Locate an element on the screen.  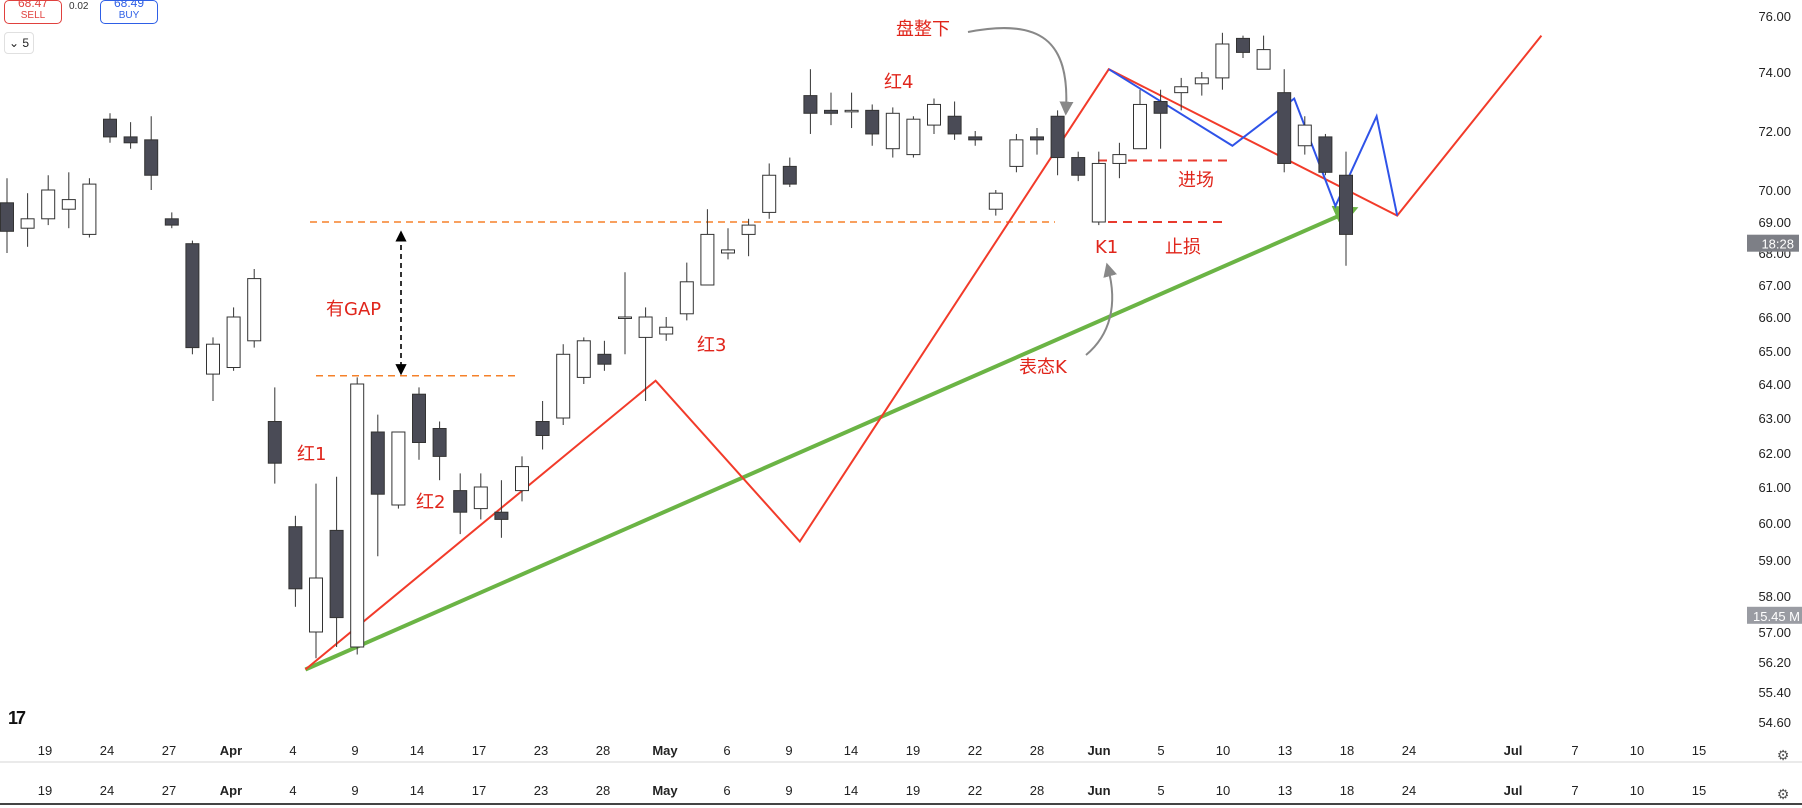
date-tick-label: 27 is located at coordinates (169, 750).